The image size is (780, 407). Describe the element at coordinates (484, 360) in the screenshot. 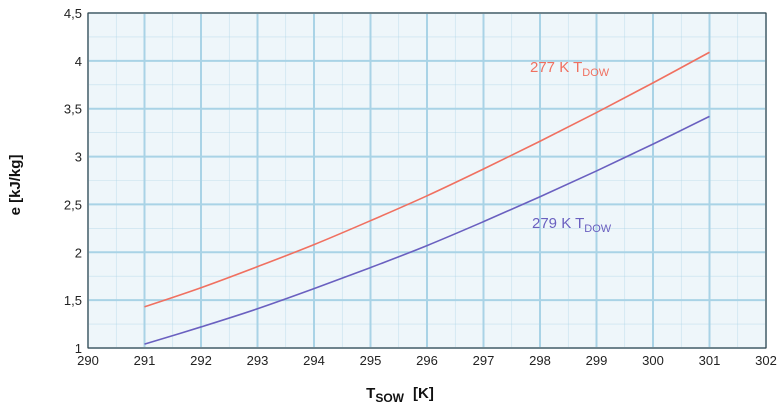

I see `x-tick-label: 297` at that location.